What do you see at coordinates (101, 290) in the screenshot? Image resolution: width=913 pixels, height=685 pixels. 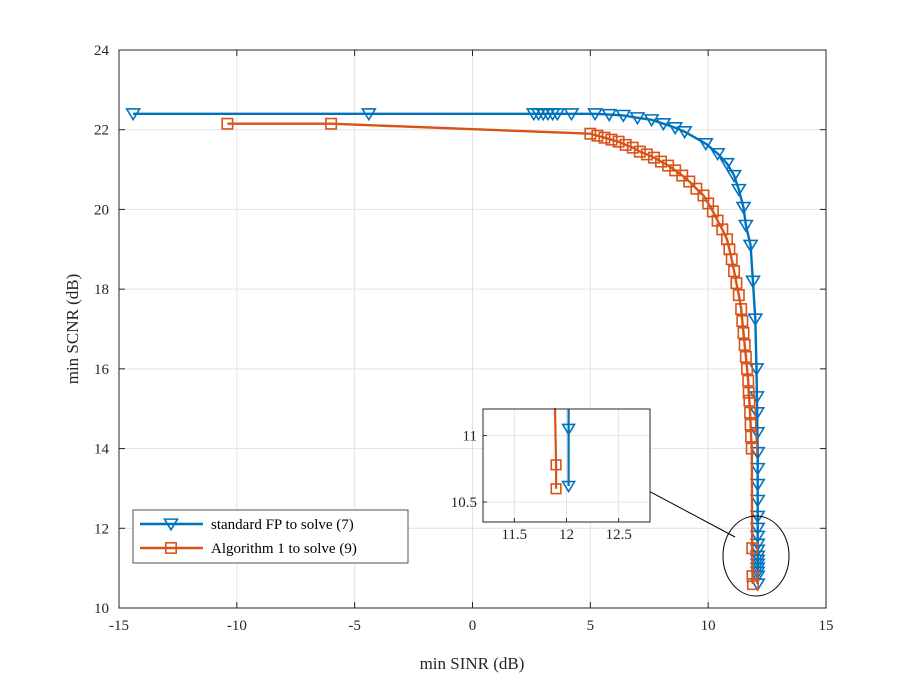 I see `y-tick-label: 18` at bounding box center [101, 290].